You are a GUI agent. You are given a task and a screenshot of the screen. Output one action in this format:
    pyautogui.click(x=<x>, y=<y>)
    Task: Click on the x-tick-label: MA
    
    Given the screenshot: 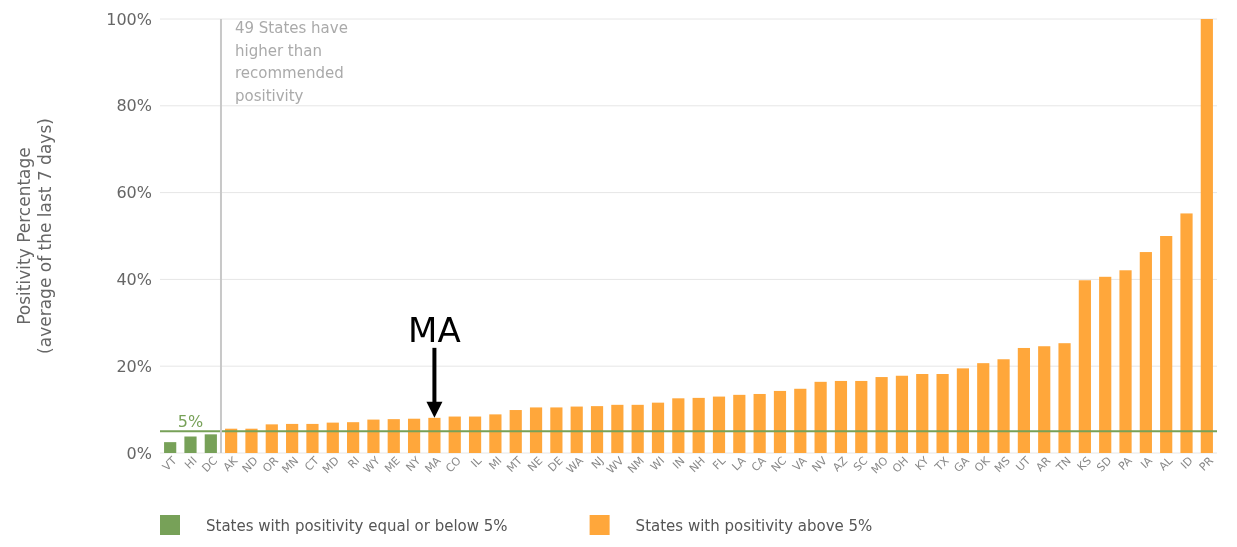 What is the action you would take?
    pyautogui.click(x=433, y=464)
    